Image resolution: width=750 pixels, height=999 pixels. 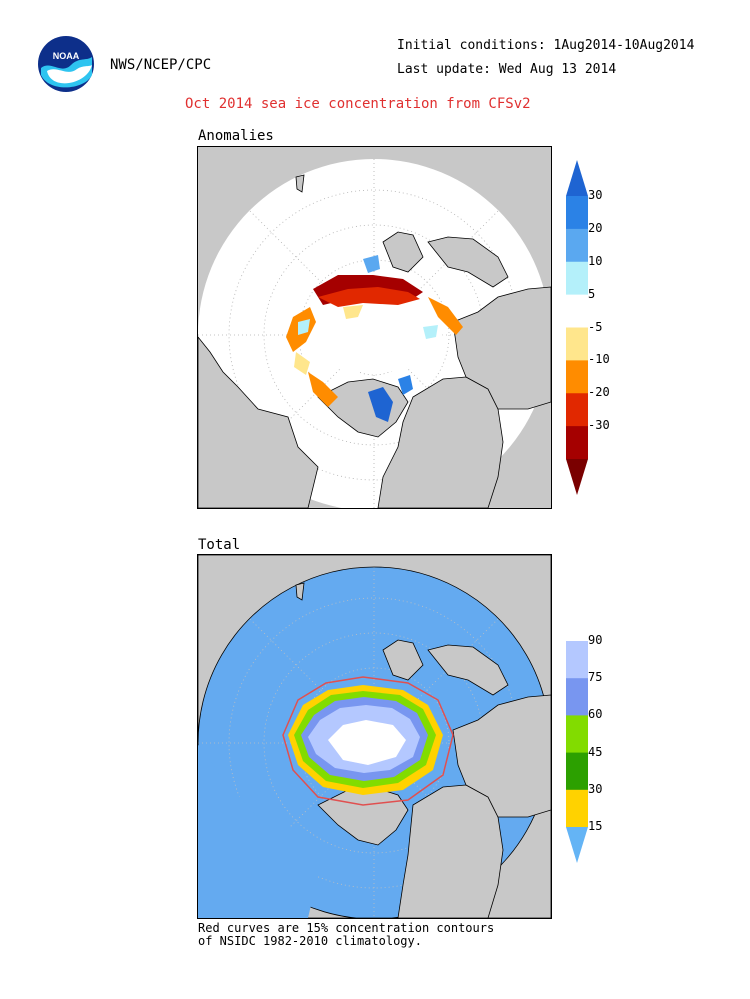 I want to click on noaa-logo: NOAA, so click(x=66, y=64).